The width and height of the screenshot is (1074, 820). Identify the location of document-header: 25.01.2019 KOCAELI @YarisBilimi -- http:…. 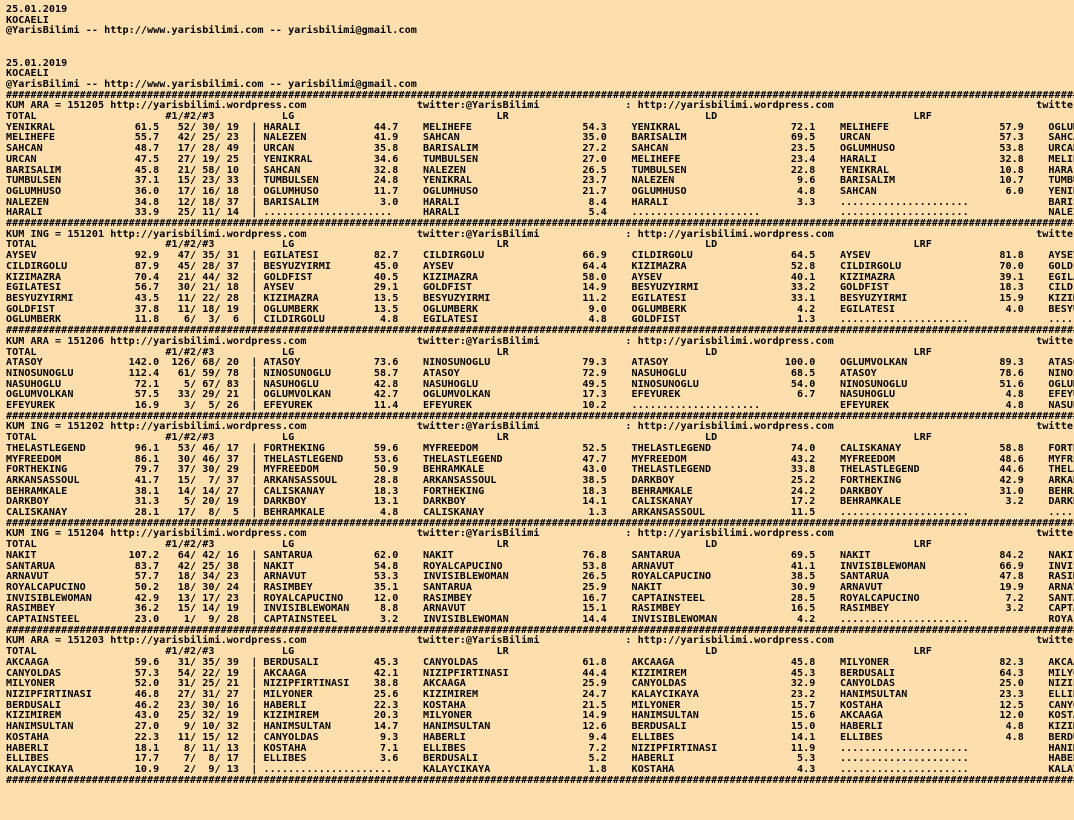
(211, 47).